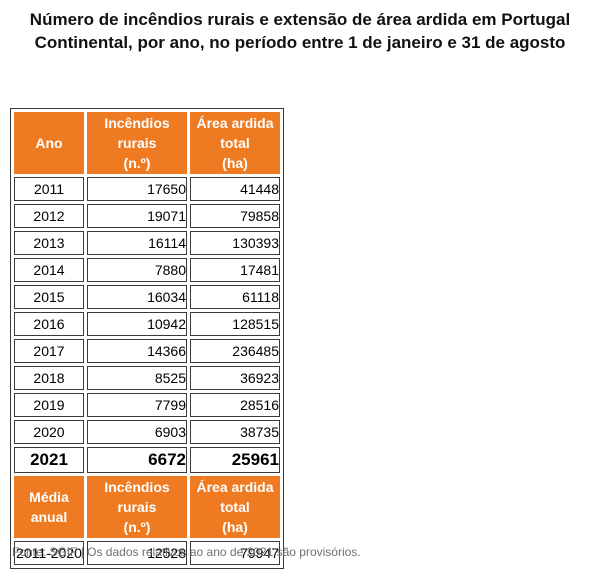 Image resolution: width=600 pixels, height=583 pixels. What do you see at coordinates (49, 143) in the screenshot?
I see `header-year: Ano` at bounding box center [49, 143].